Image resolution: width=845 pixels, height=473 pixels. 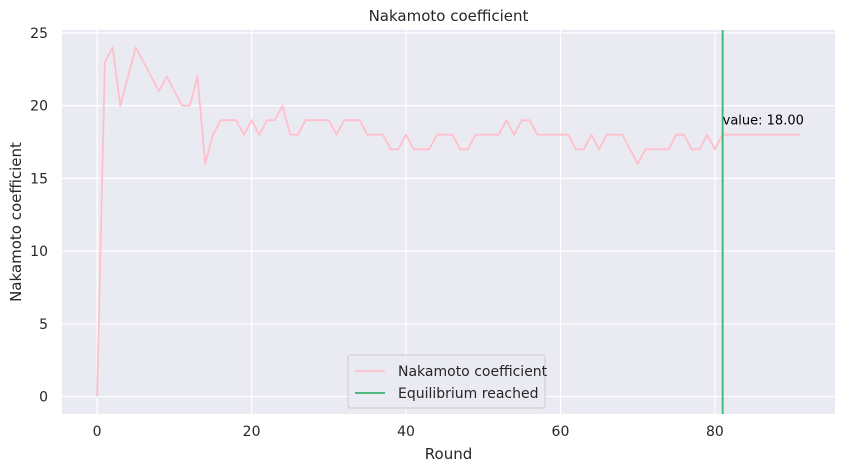 What do you see at coordinates (39, 34) in the screenshot?
I see `y-tick-label: 25` at bounding box center [39, 34].